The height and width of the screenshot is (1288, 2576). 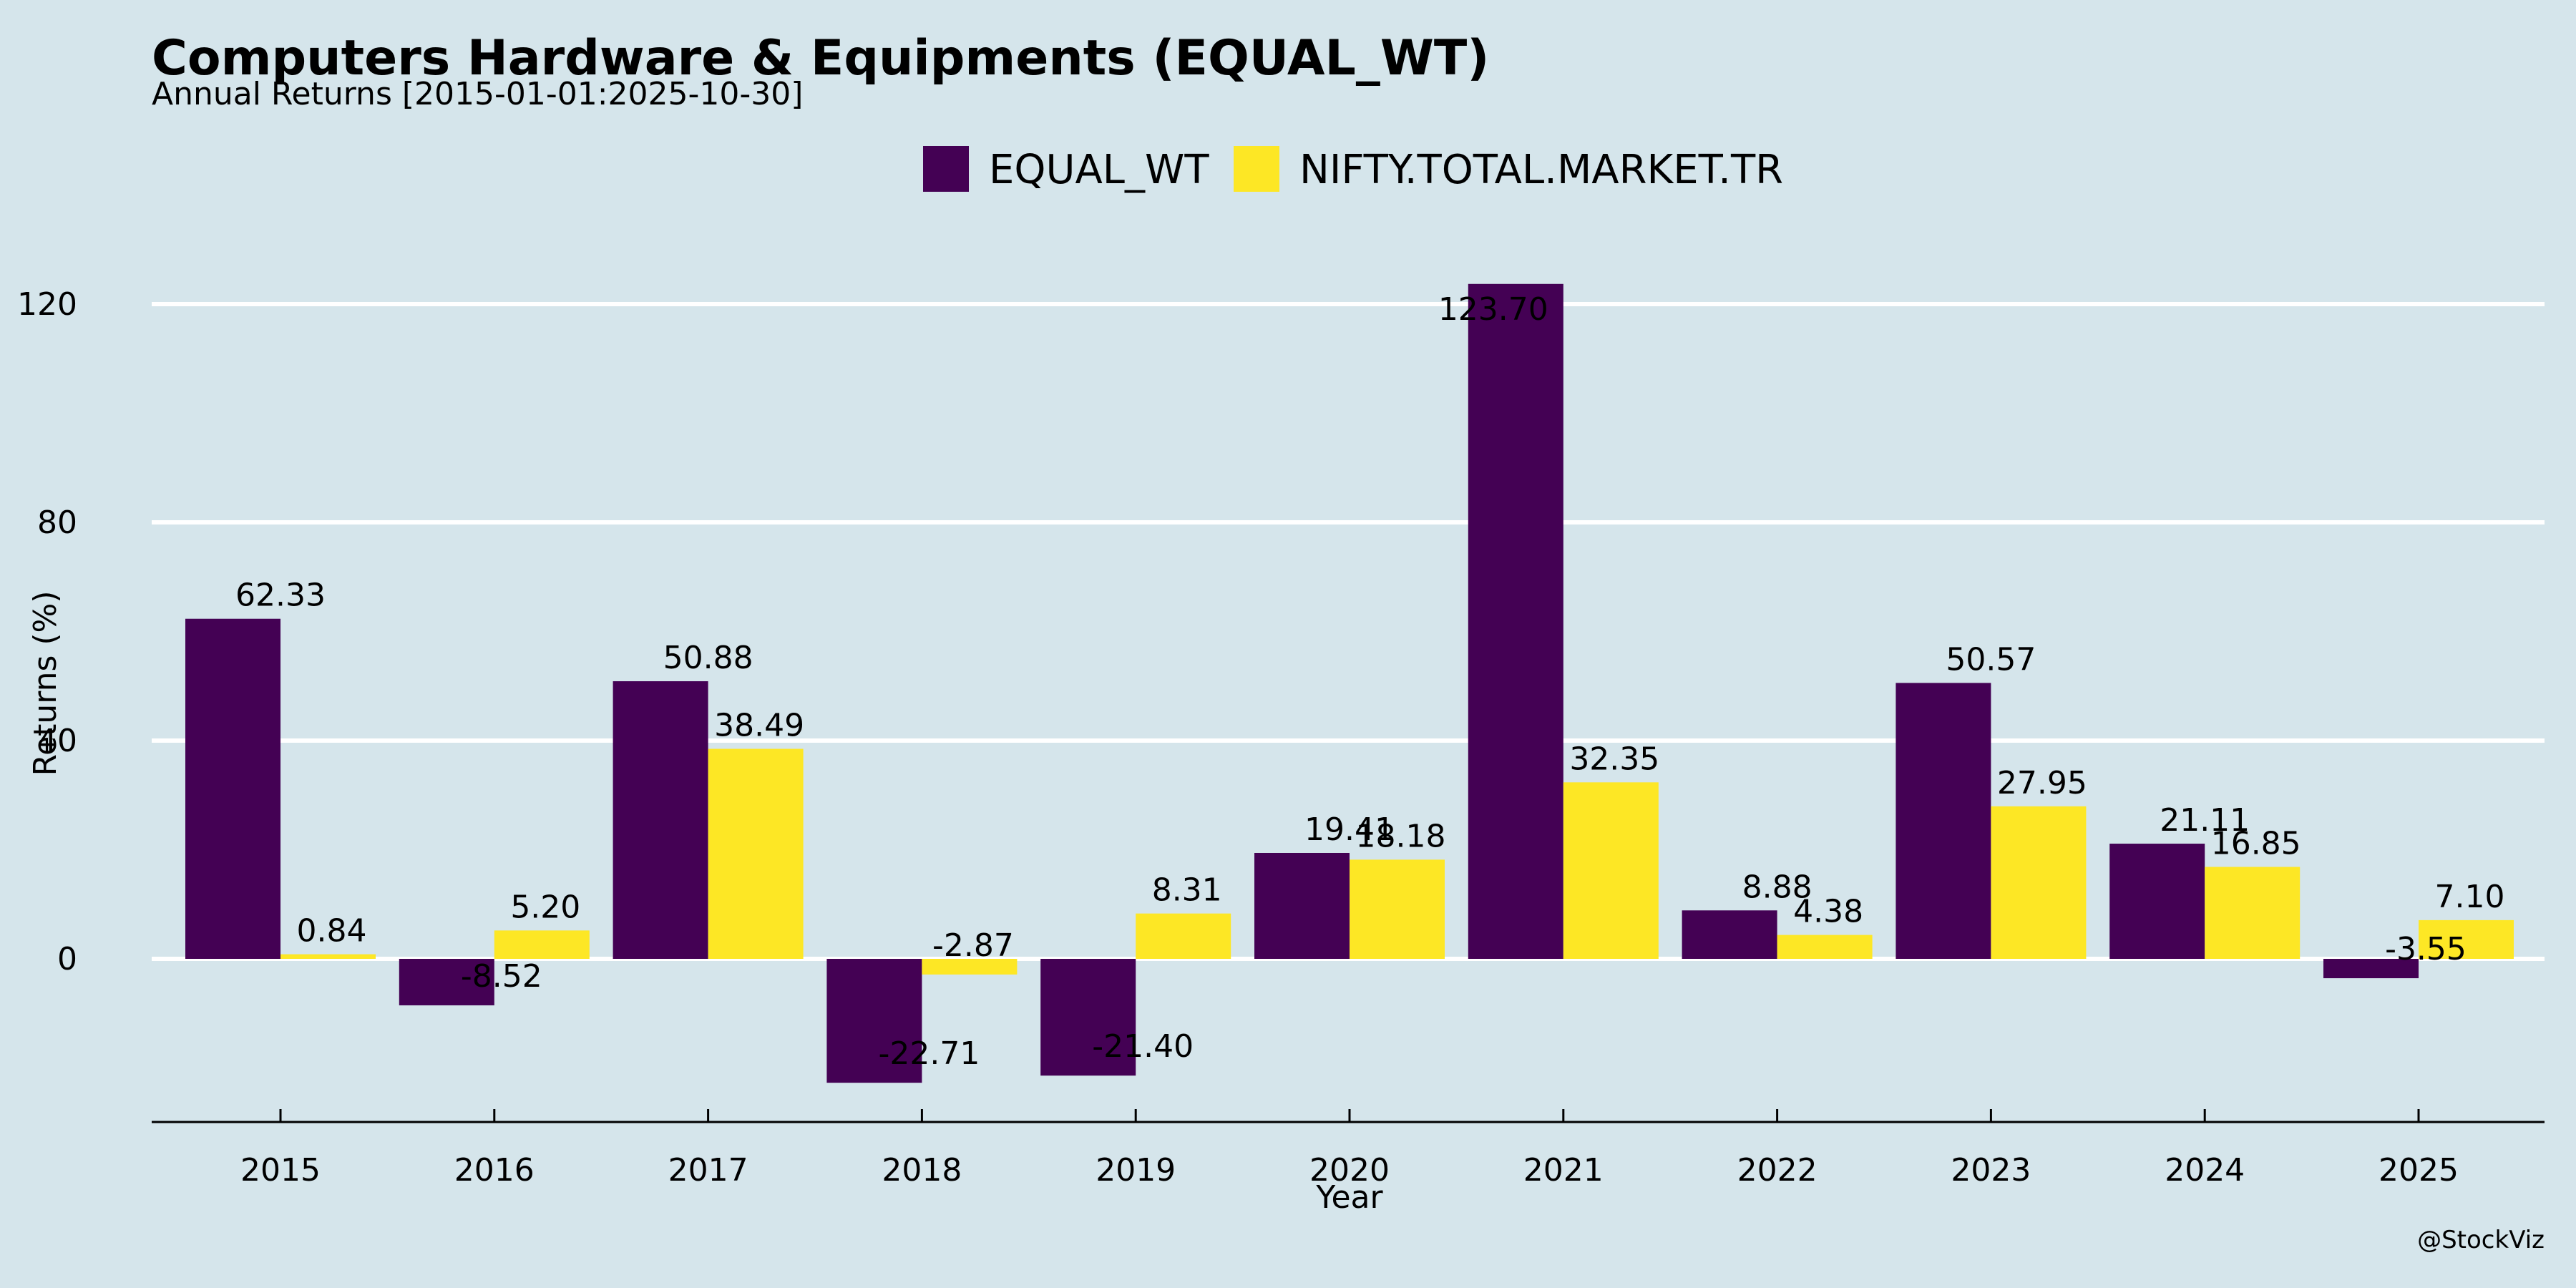 I want to click on bar-nifty-2017, so click(x=756, y=853).